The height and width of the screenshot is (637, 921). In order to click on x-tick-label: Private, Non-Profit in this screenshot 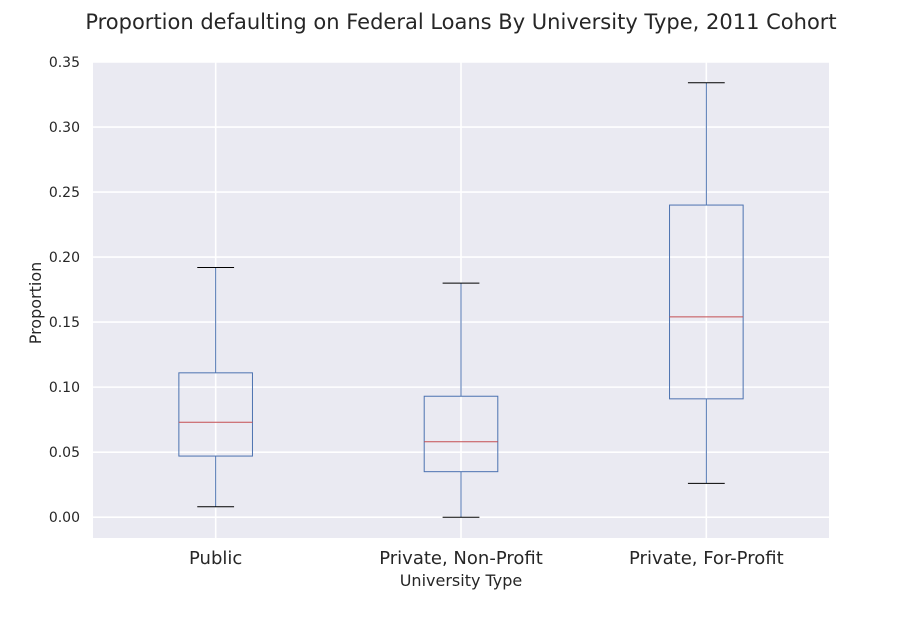, I will do `click(461, 558)`.